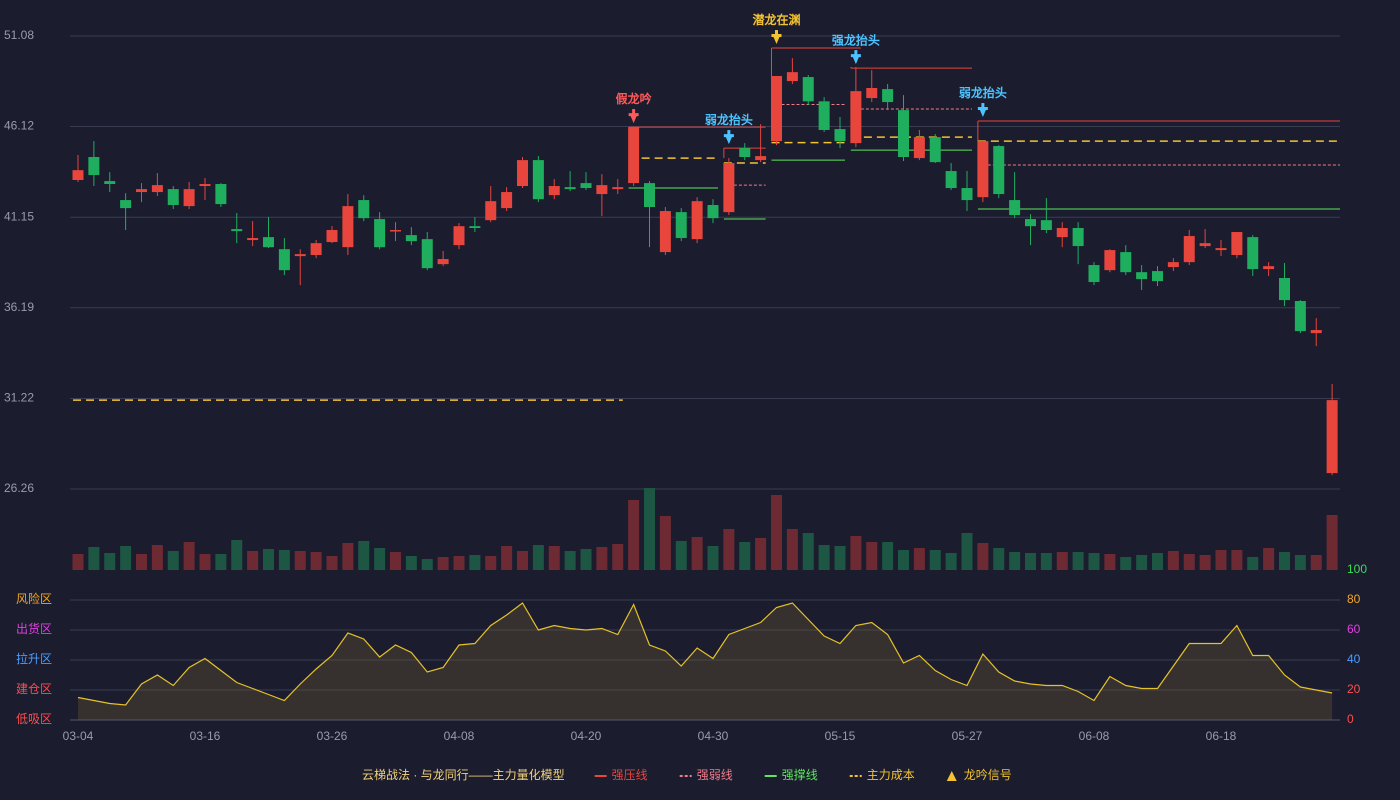 This screenshot has height=800, width=1400. Describe the element at coordinates (951, 776) in the screenshot. I see `legend-symbol` at that location.